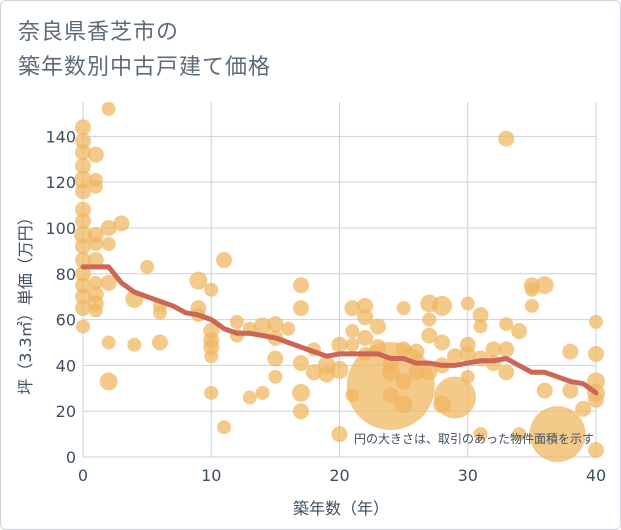 Image resolution: width=621 pixels, height=530 pixels. What do you see at coordinates (144, 50) in the screenshot?
I see `chart-title: 奈良県香芝市の 築年数別中古戸建て価格` at bounding box center [144, 50].